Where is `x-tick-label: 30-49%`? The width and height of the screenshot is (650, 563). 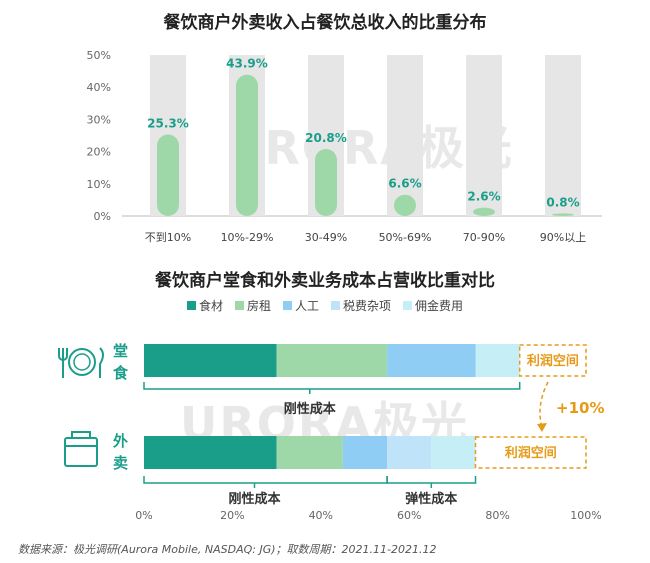 x-tick-label: 30-49% is located at coordinates (326, 237).